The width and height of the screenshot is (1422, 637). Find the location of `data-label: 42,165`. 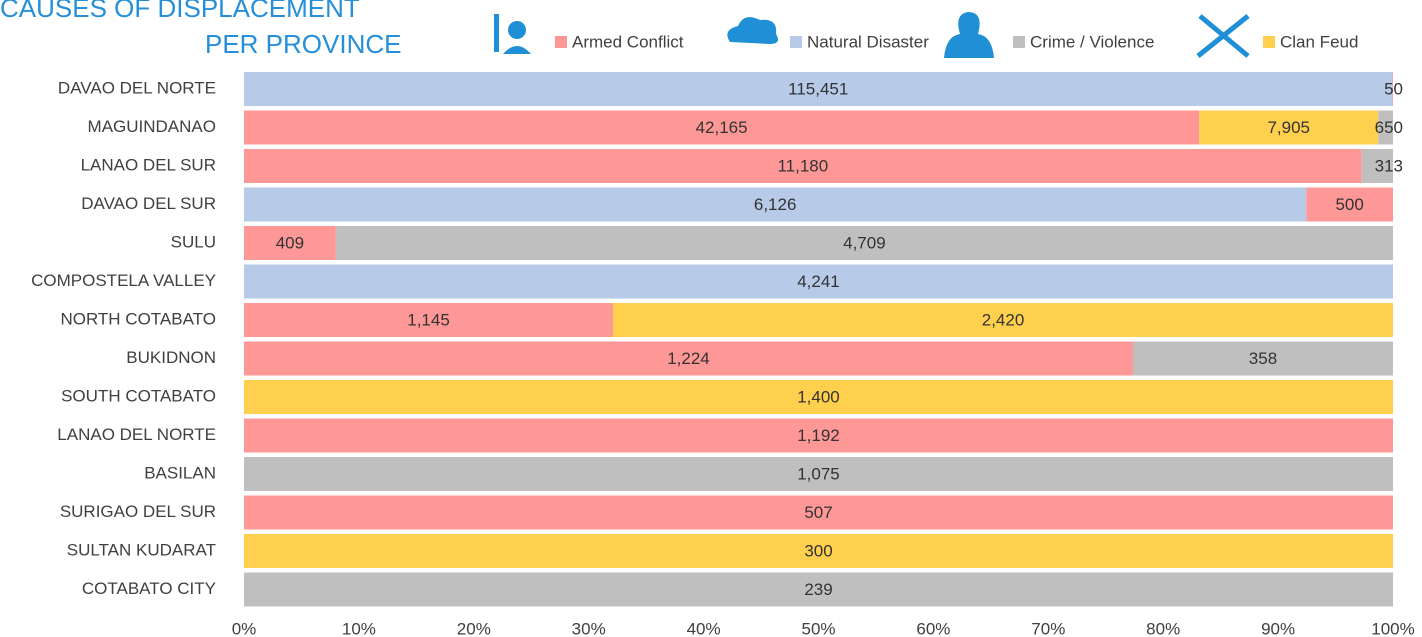

data-label: 42,165 is located at coordinates (722, 127).